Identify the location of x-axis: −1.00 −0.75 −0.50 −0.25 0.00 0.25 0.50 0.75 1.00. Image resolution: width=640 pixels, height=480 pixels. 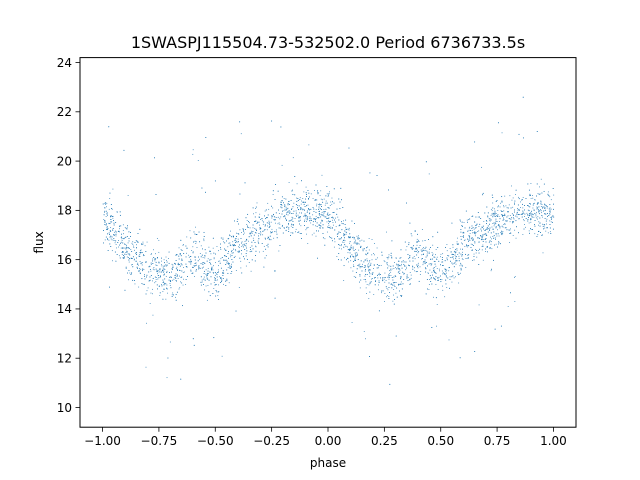
(325, 437).